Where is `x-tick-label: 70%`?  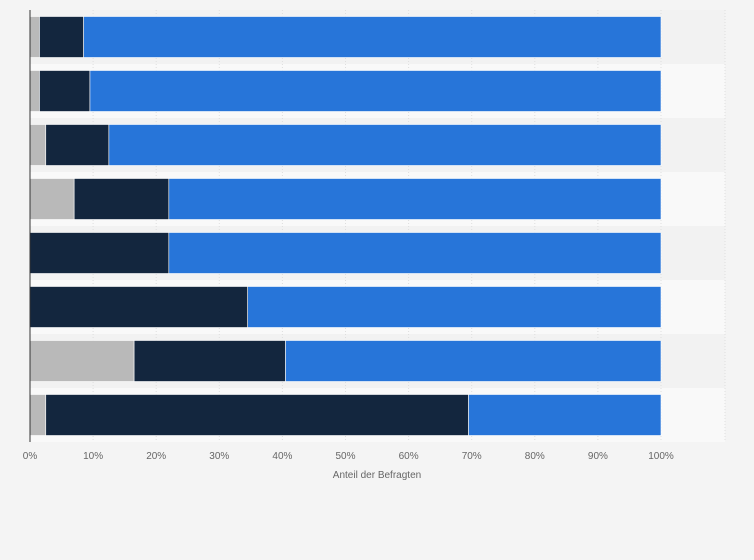 x-tick-label: 70% is located at coordinates (472, 456).